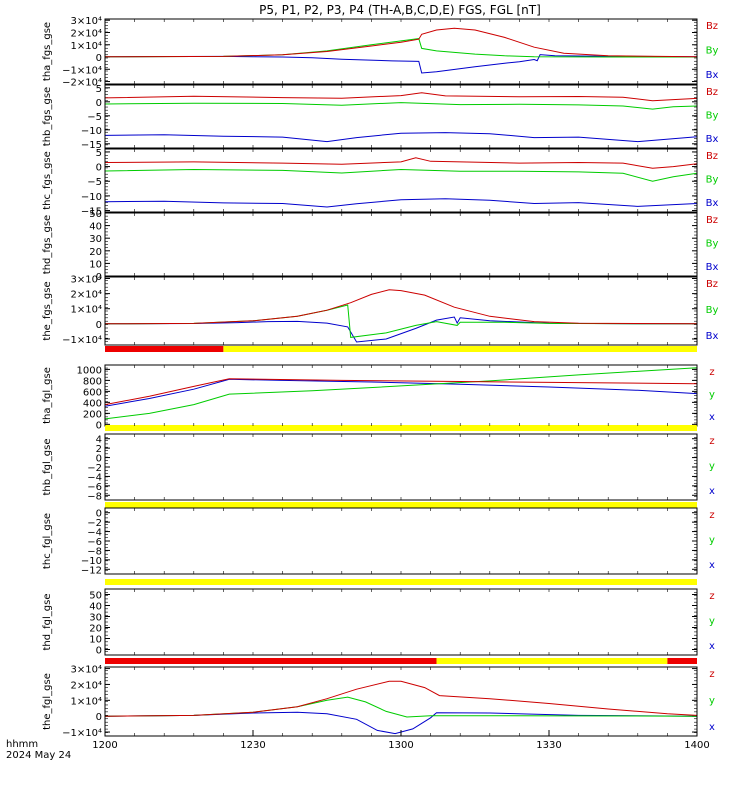 This screenshot has width=750, height=800. What do you see at coordinates (548, 745) in the screenshot?
I see `x-tick-label: 1330` at bounding box center [548, 745].